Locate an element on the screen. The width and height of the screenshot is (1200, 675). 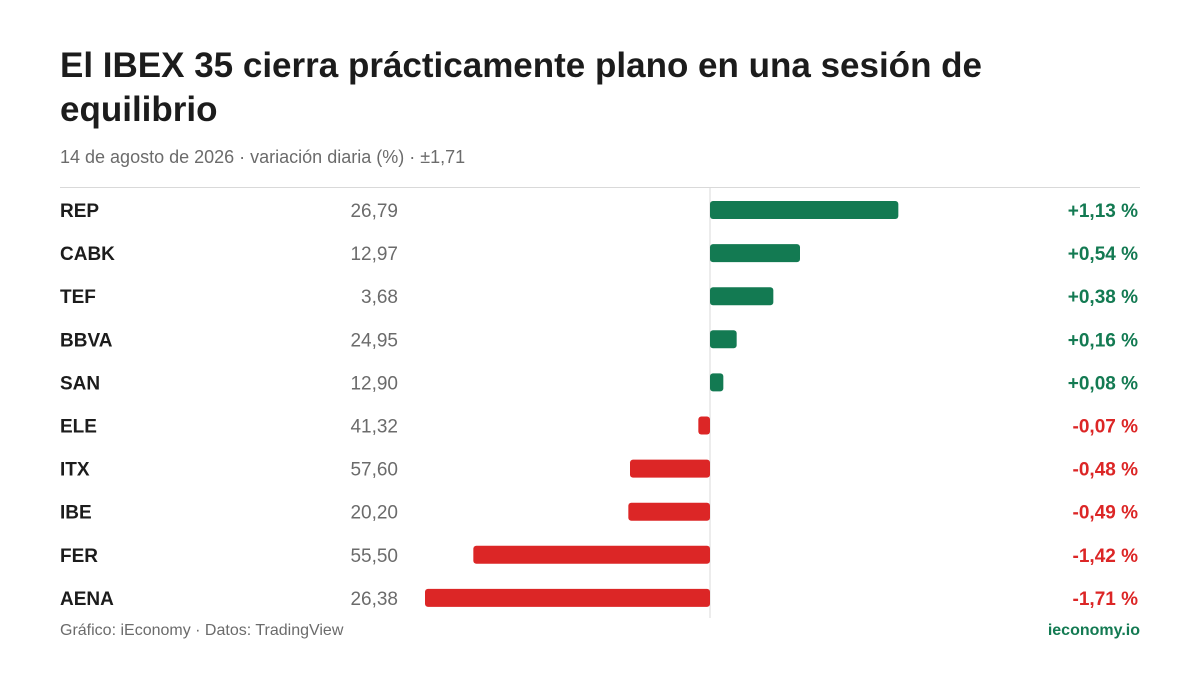
source-credit: Gráfico: iEconomy · Datos: TradingView is located at coordinates (202, 630).